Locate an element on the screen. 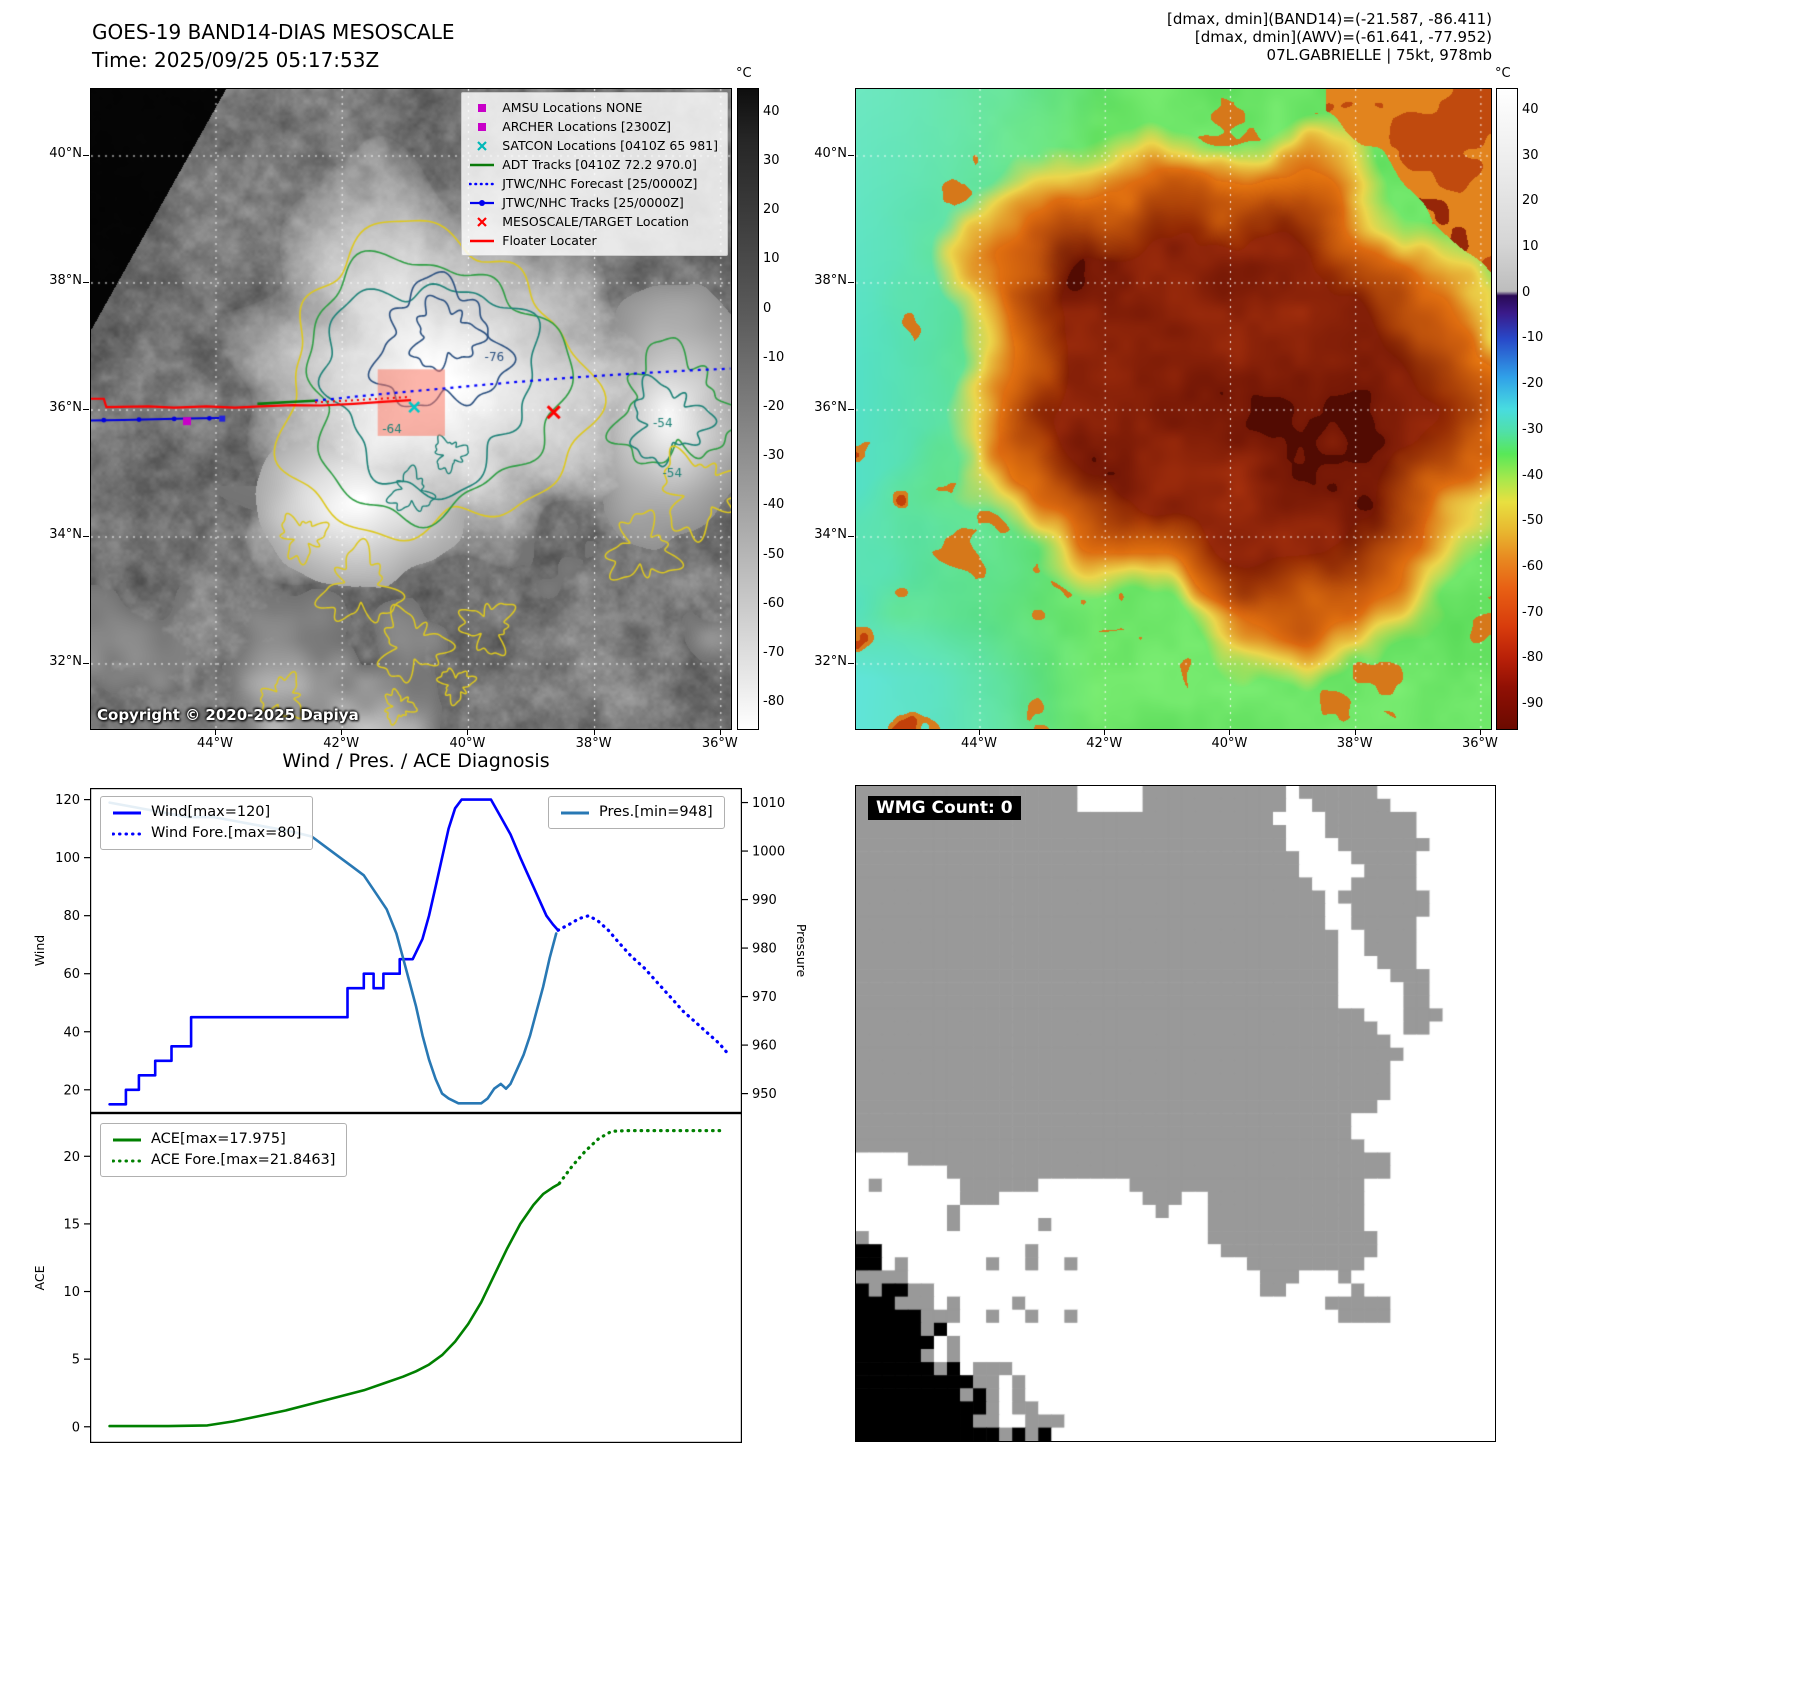  svg-text: Wind is located at coordinates (39, 950).